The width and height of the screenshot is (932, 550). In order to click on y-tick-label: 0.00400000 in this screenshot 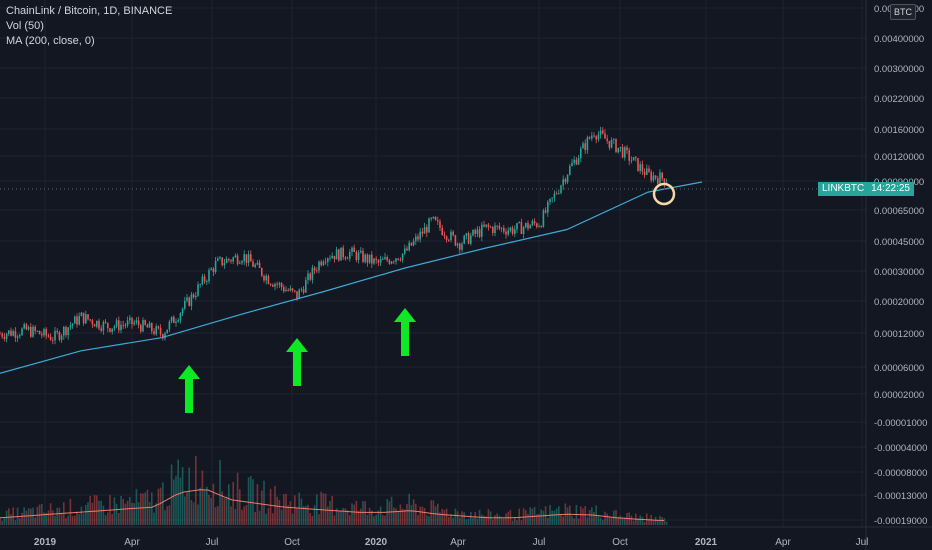, I will do `click(899, 39)`.